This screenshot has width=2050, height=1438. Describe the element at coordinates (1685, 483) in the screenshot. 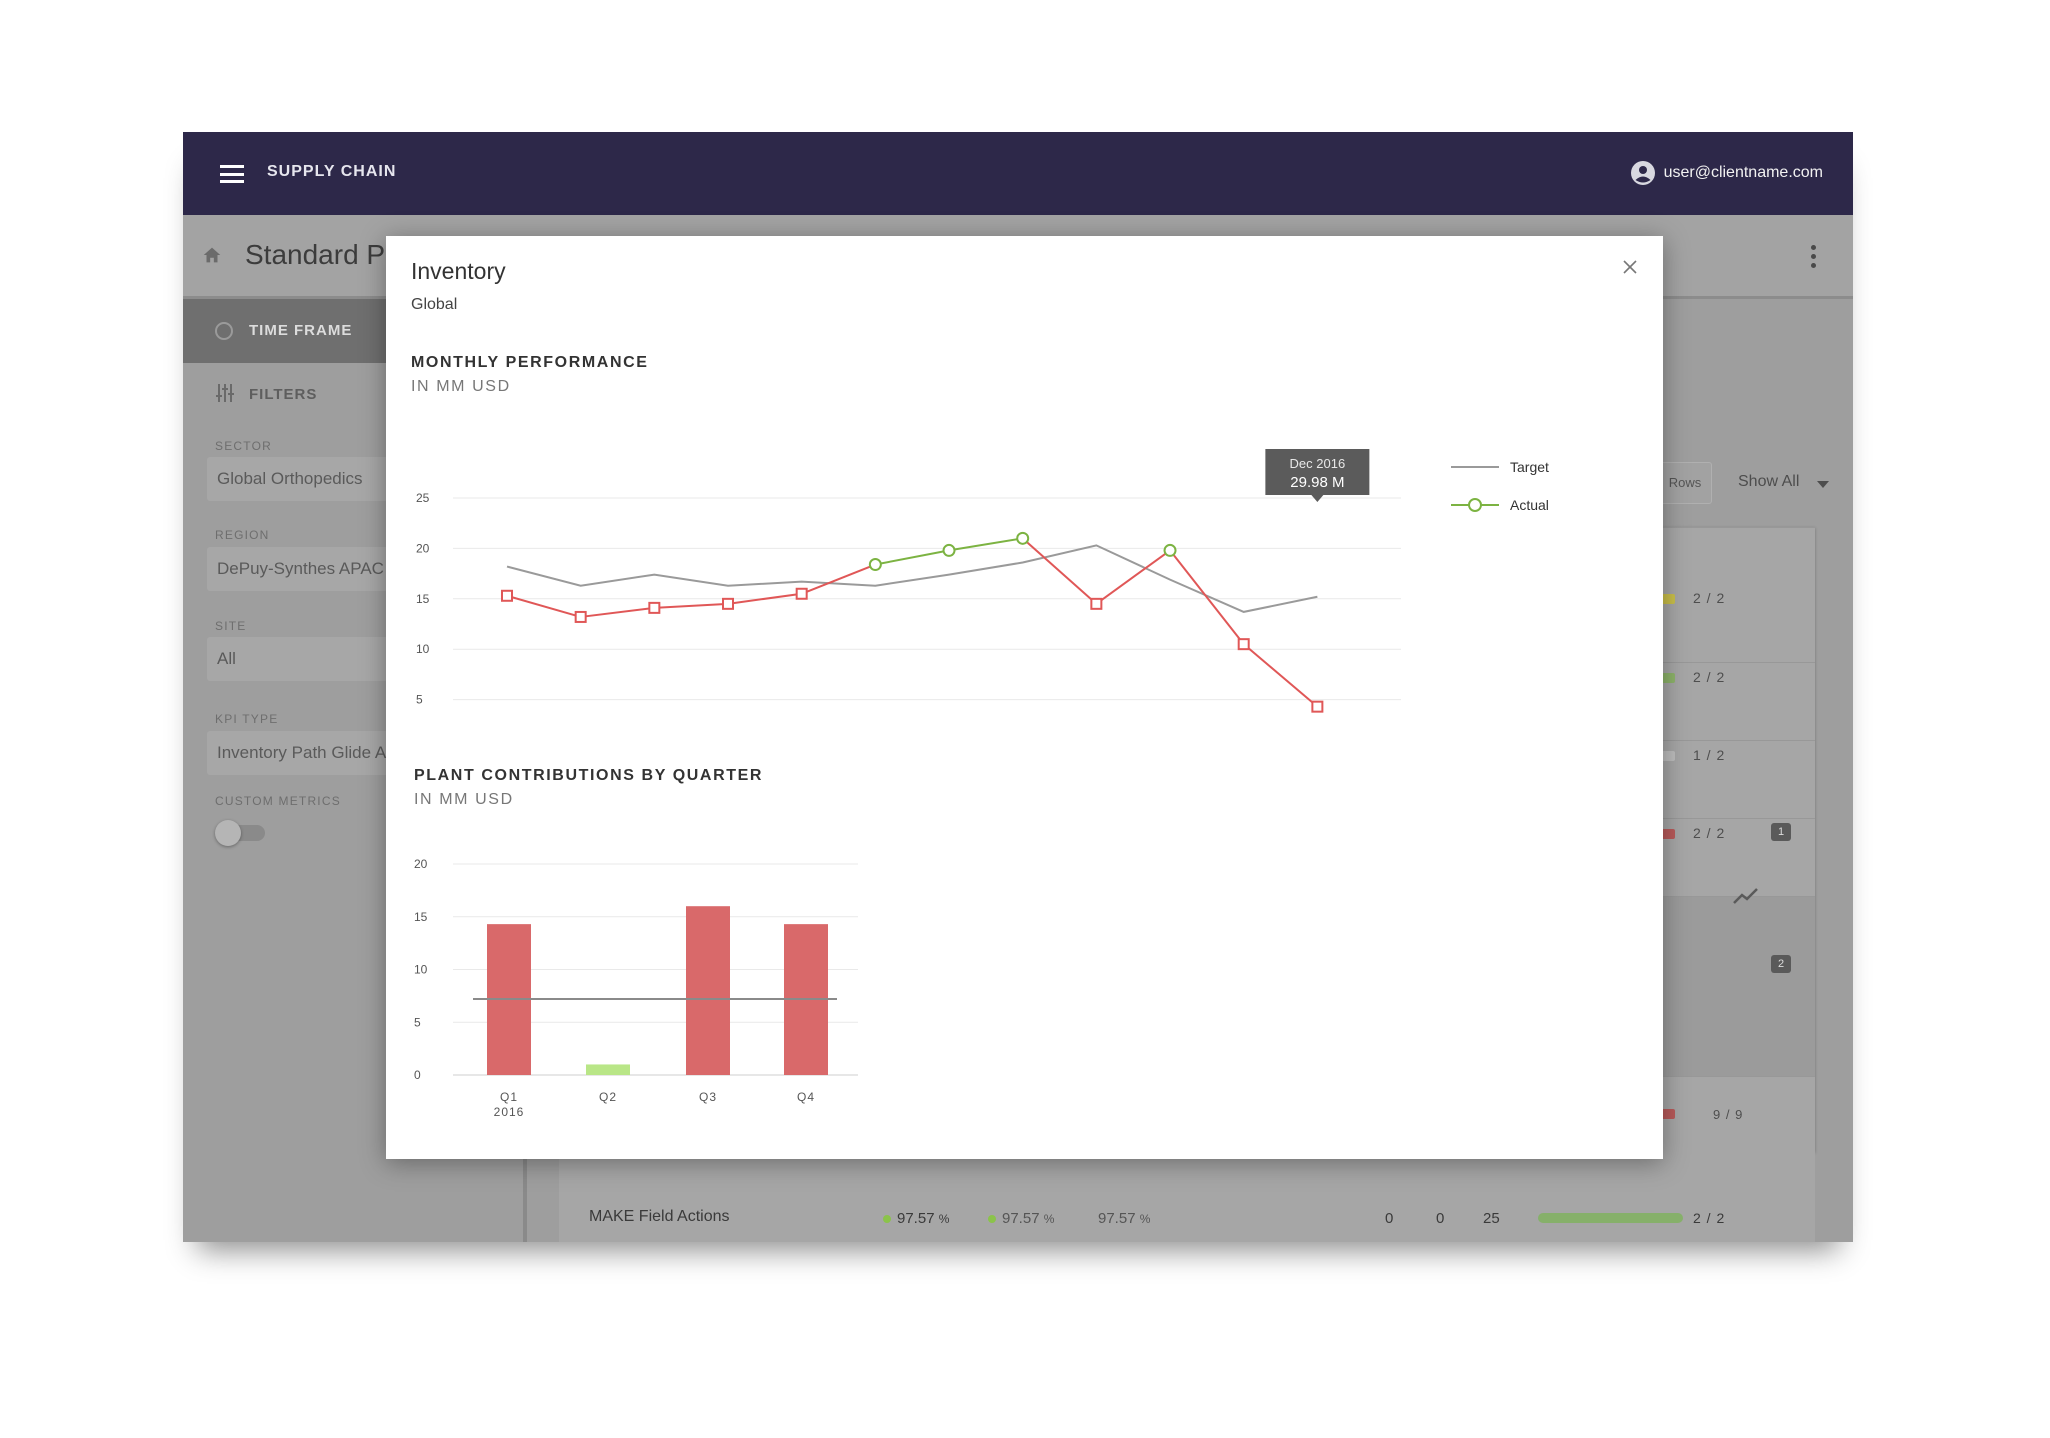

I see `rows-button: Rows` at that location.